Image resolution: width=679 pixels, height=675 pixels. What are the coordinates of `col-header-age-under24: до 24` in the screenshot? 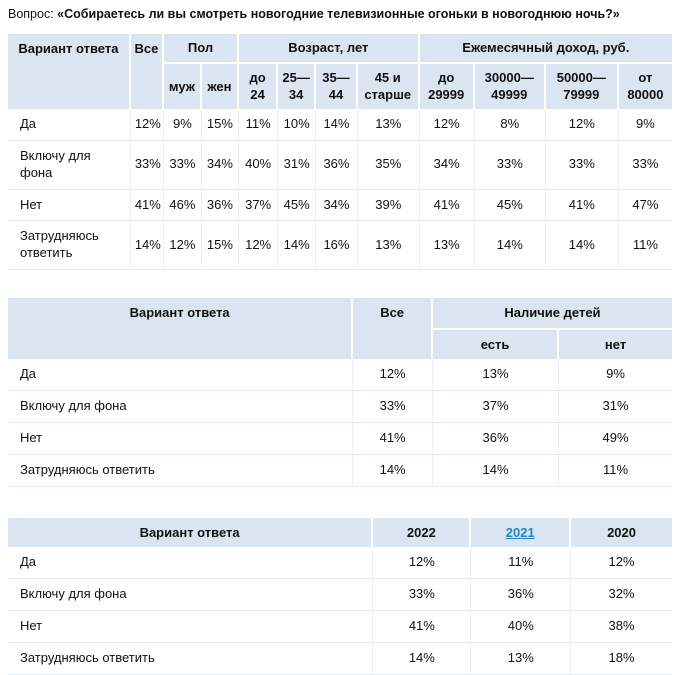 It's located at (259, 86).